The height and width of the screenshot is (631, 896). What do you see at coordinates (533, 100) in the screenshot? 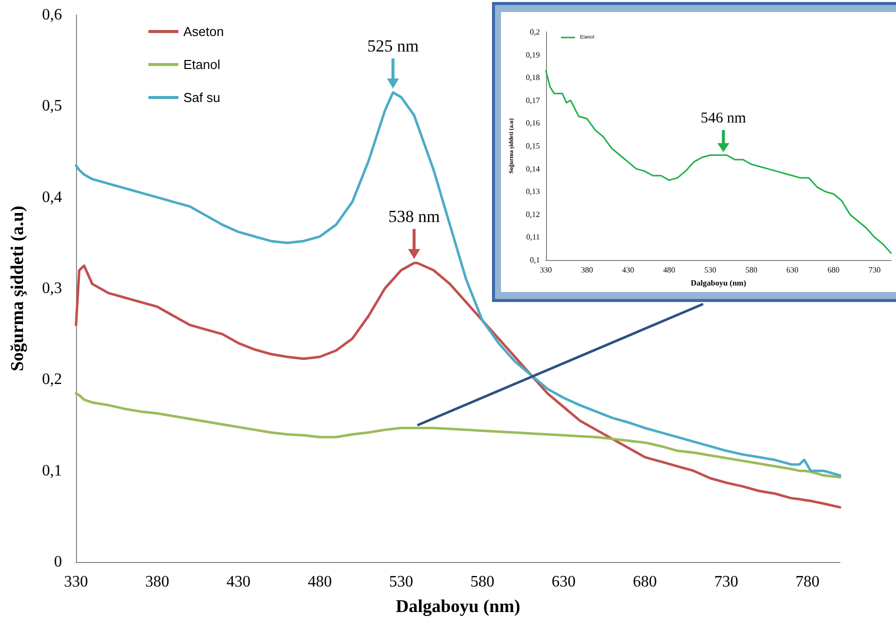
I see `y-tick-label: 0,17` at bounding box center [533, 100].